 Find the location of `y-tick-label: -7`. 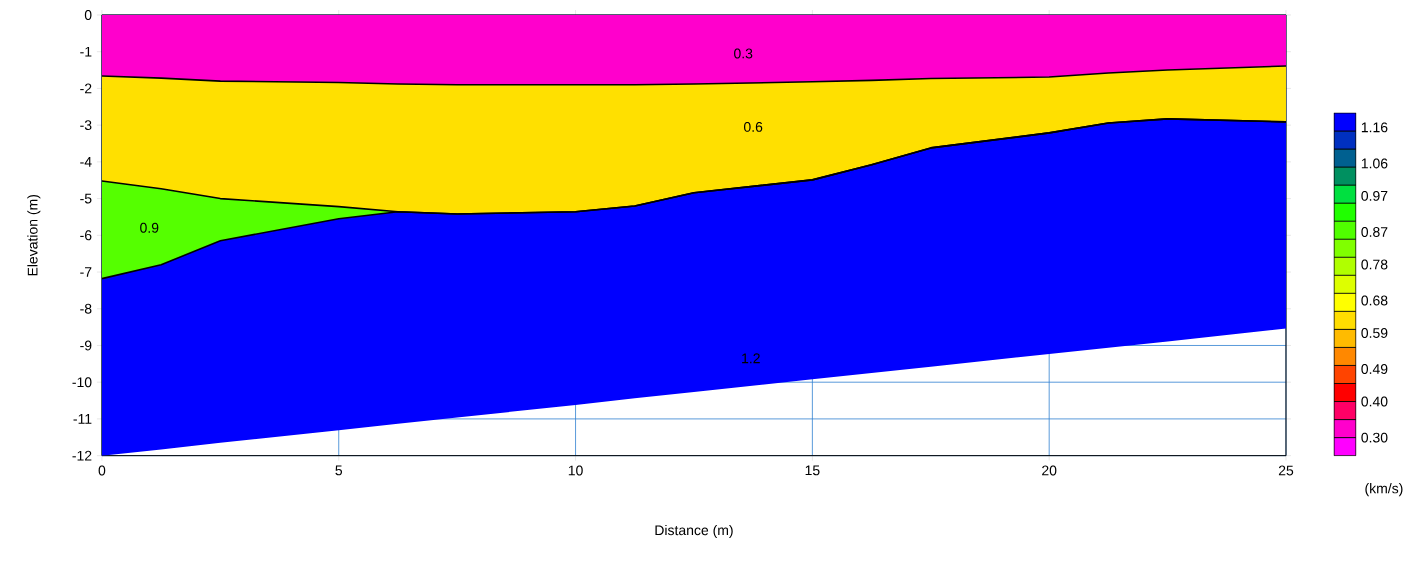

y-tick-label: -7 is located at coordinates (86, 272).